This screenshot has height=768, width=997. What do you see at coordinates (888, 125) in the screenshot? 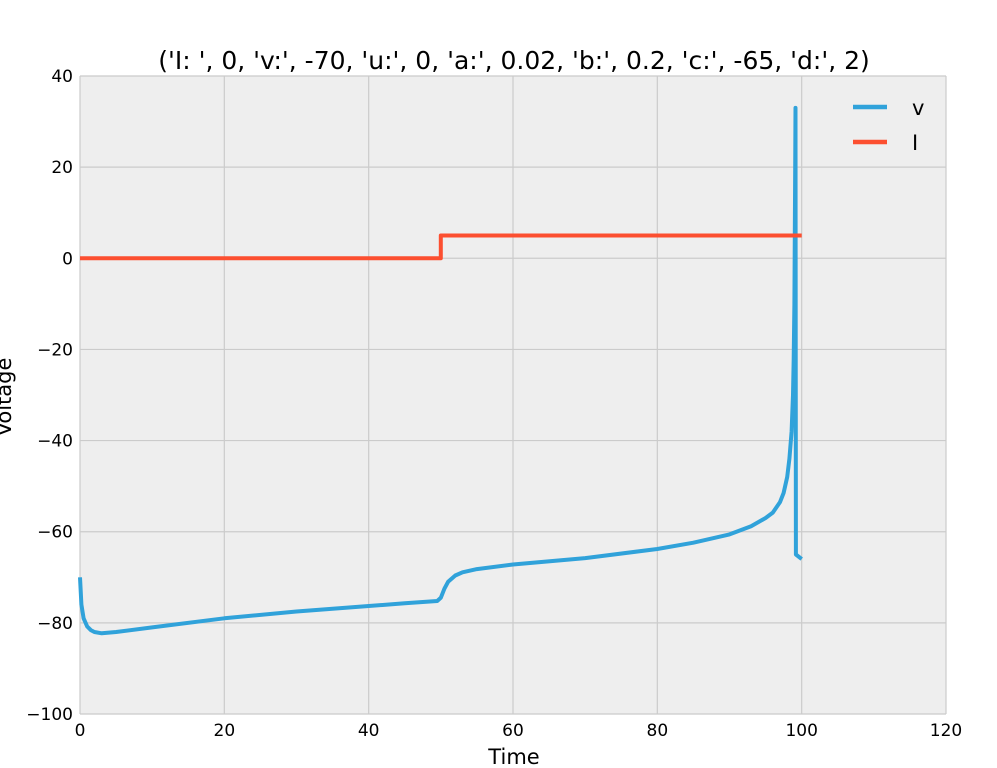
I see `legend: vI` at bounding box center [888, 125].